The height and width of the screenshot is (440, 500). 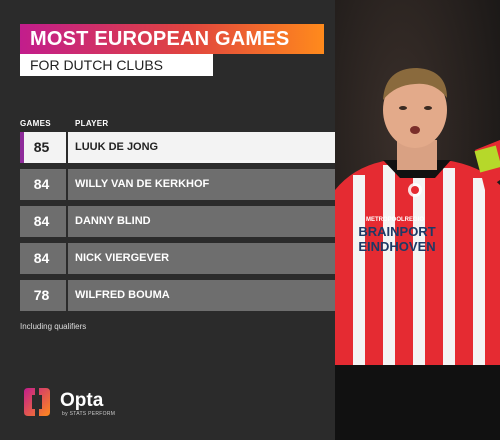 What do you see at coordinates (113, 221) in the screenshot?
I see `player-name: DANNY BLIND` at bounding box center [113, 221].